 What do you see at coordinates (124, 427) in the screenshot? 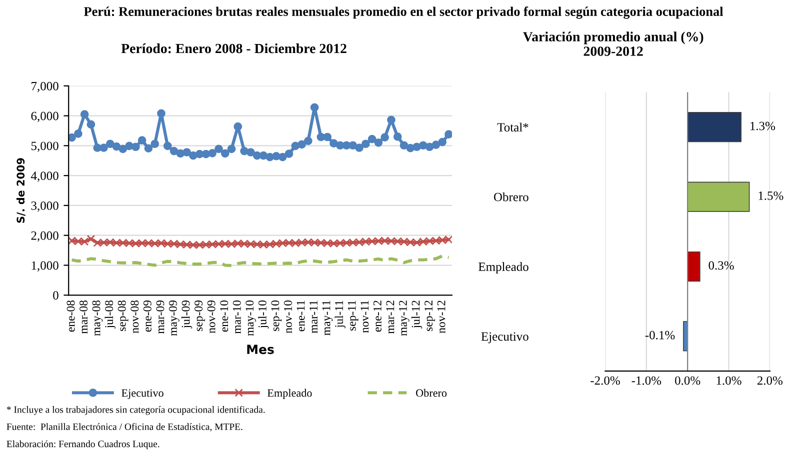
I see `source-note: Fuente: Planilla Electrónica / Oficina de Estadística, MTPE.` at bounding box center [124, 427].